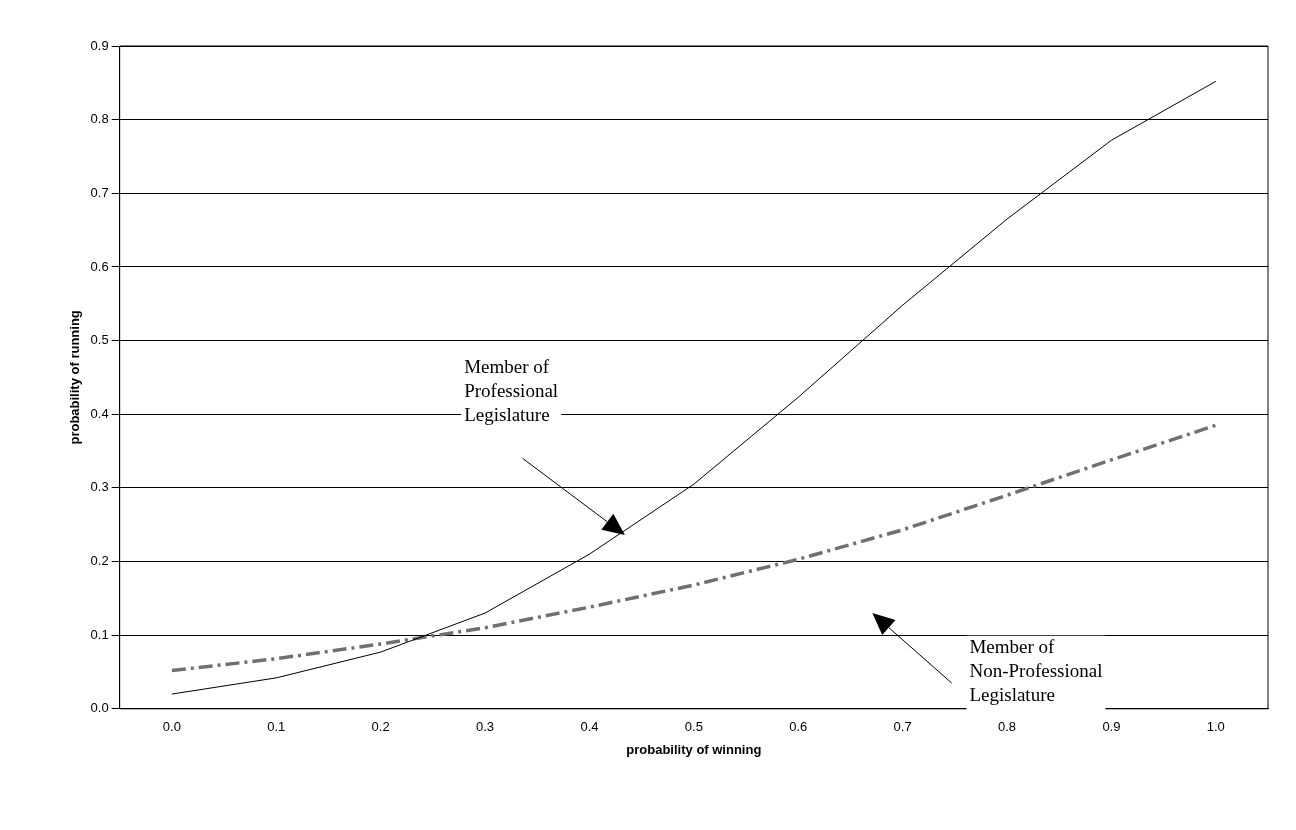 The width and height of the screenshot is (1296, 830). I want to click on x-tick-label: 0.1, so click(276, 727).